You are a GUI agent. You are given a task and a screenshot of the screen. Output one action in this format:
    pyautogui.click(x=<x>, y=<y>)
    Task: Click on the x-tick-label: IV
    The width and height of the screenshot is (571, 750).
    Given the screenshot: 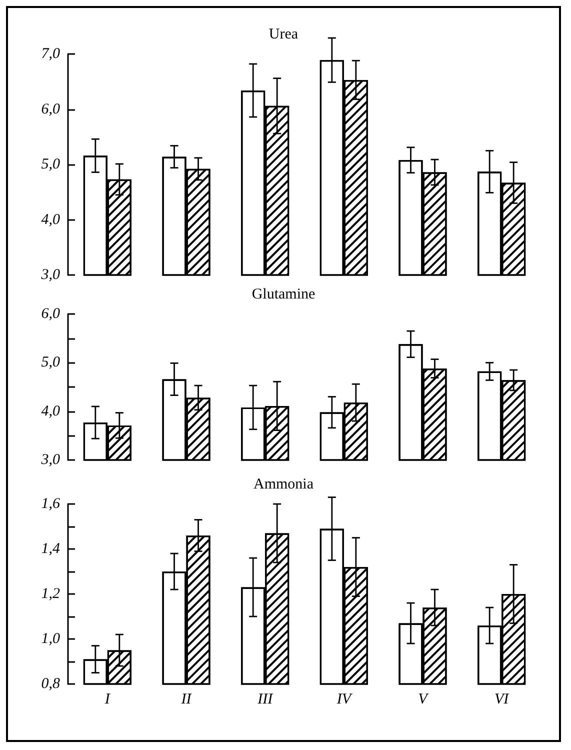 What is the action you would take?
    pyautogui.click(x=344, y=700)
    